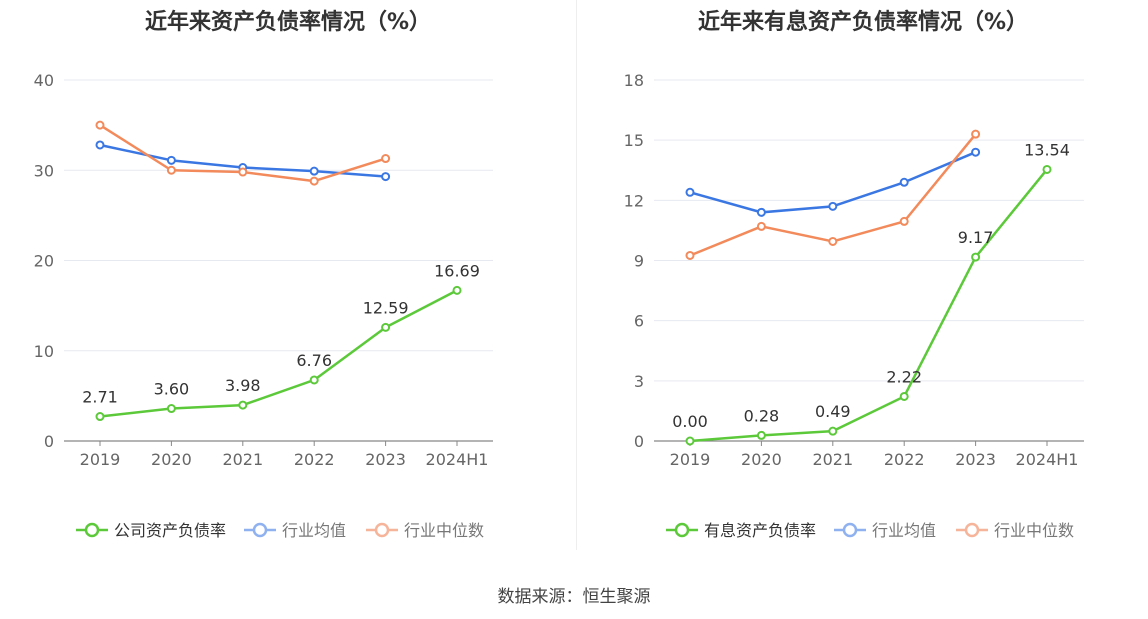  Describe the element at coordinates (574, 597) in the screenshot. I see `data-source-note: 数据来源：恒生聚源` at that location.